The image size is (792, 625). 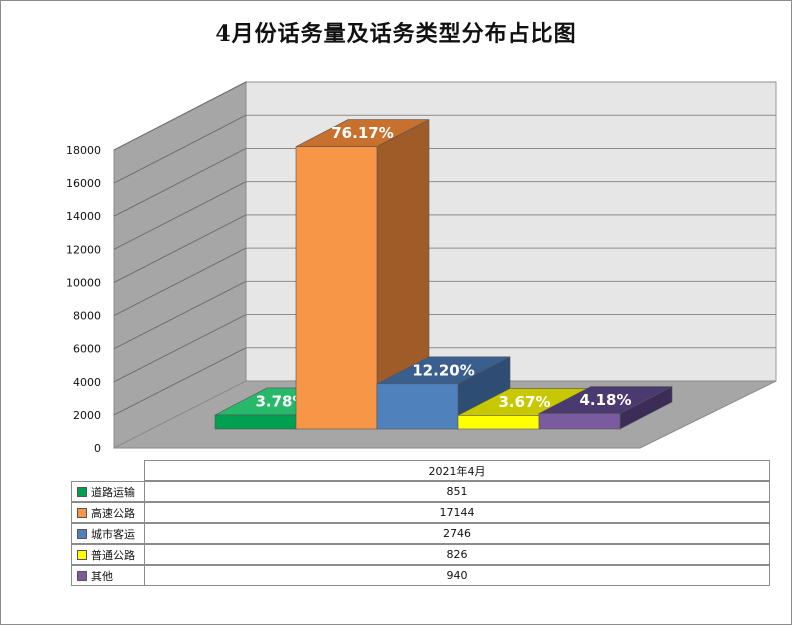 I want to click on bar-1-front, so click(x=255, y=422).